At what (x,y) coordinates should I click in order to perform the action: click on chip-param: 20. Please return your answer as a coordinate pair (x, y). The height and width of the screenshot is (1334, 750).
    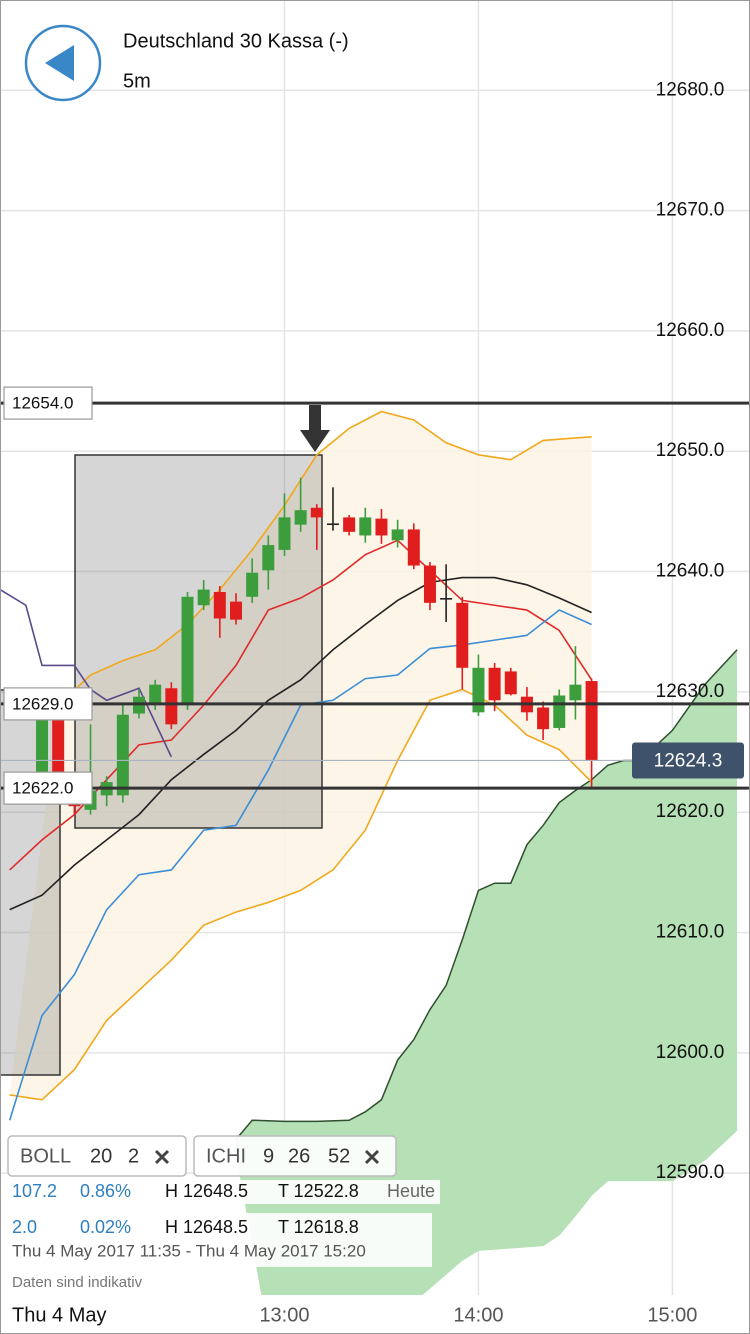
    Looking at the image, I should click on (101, 1156).